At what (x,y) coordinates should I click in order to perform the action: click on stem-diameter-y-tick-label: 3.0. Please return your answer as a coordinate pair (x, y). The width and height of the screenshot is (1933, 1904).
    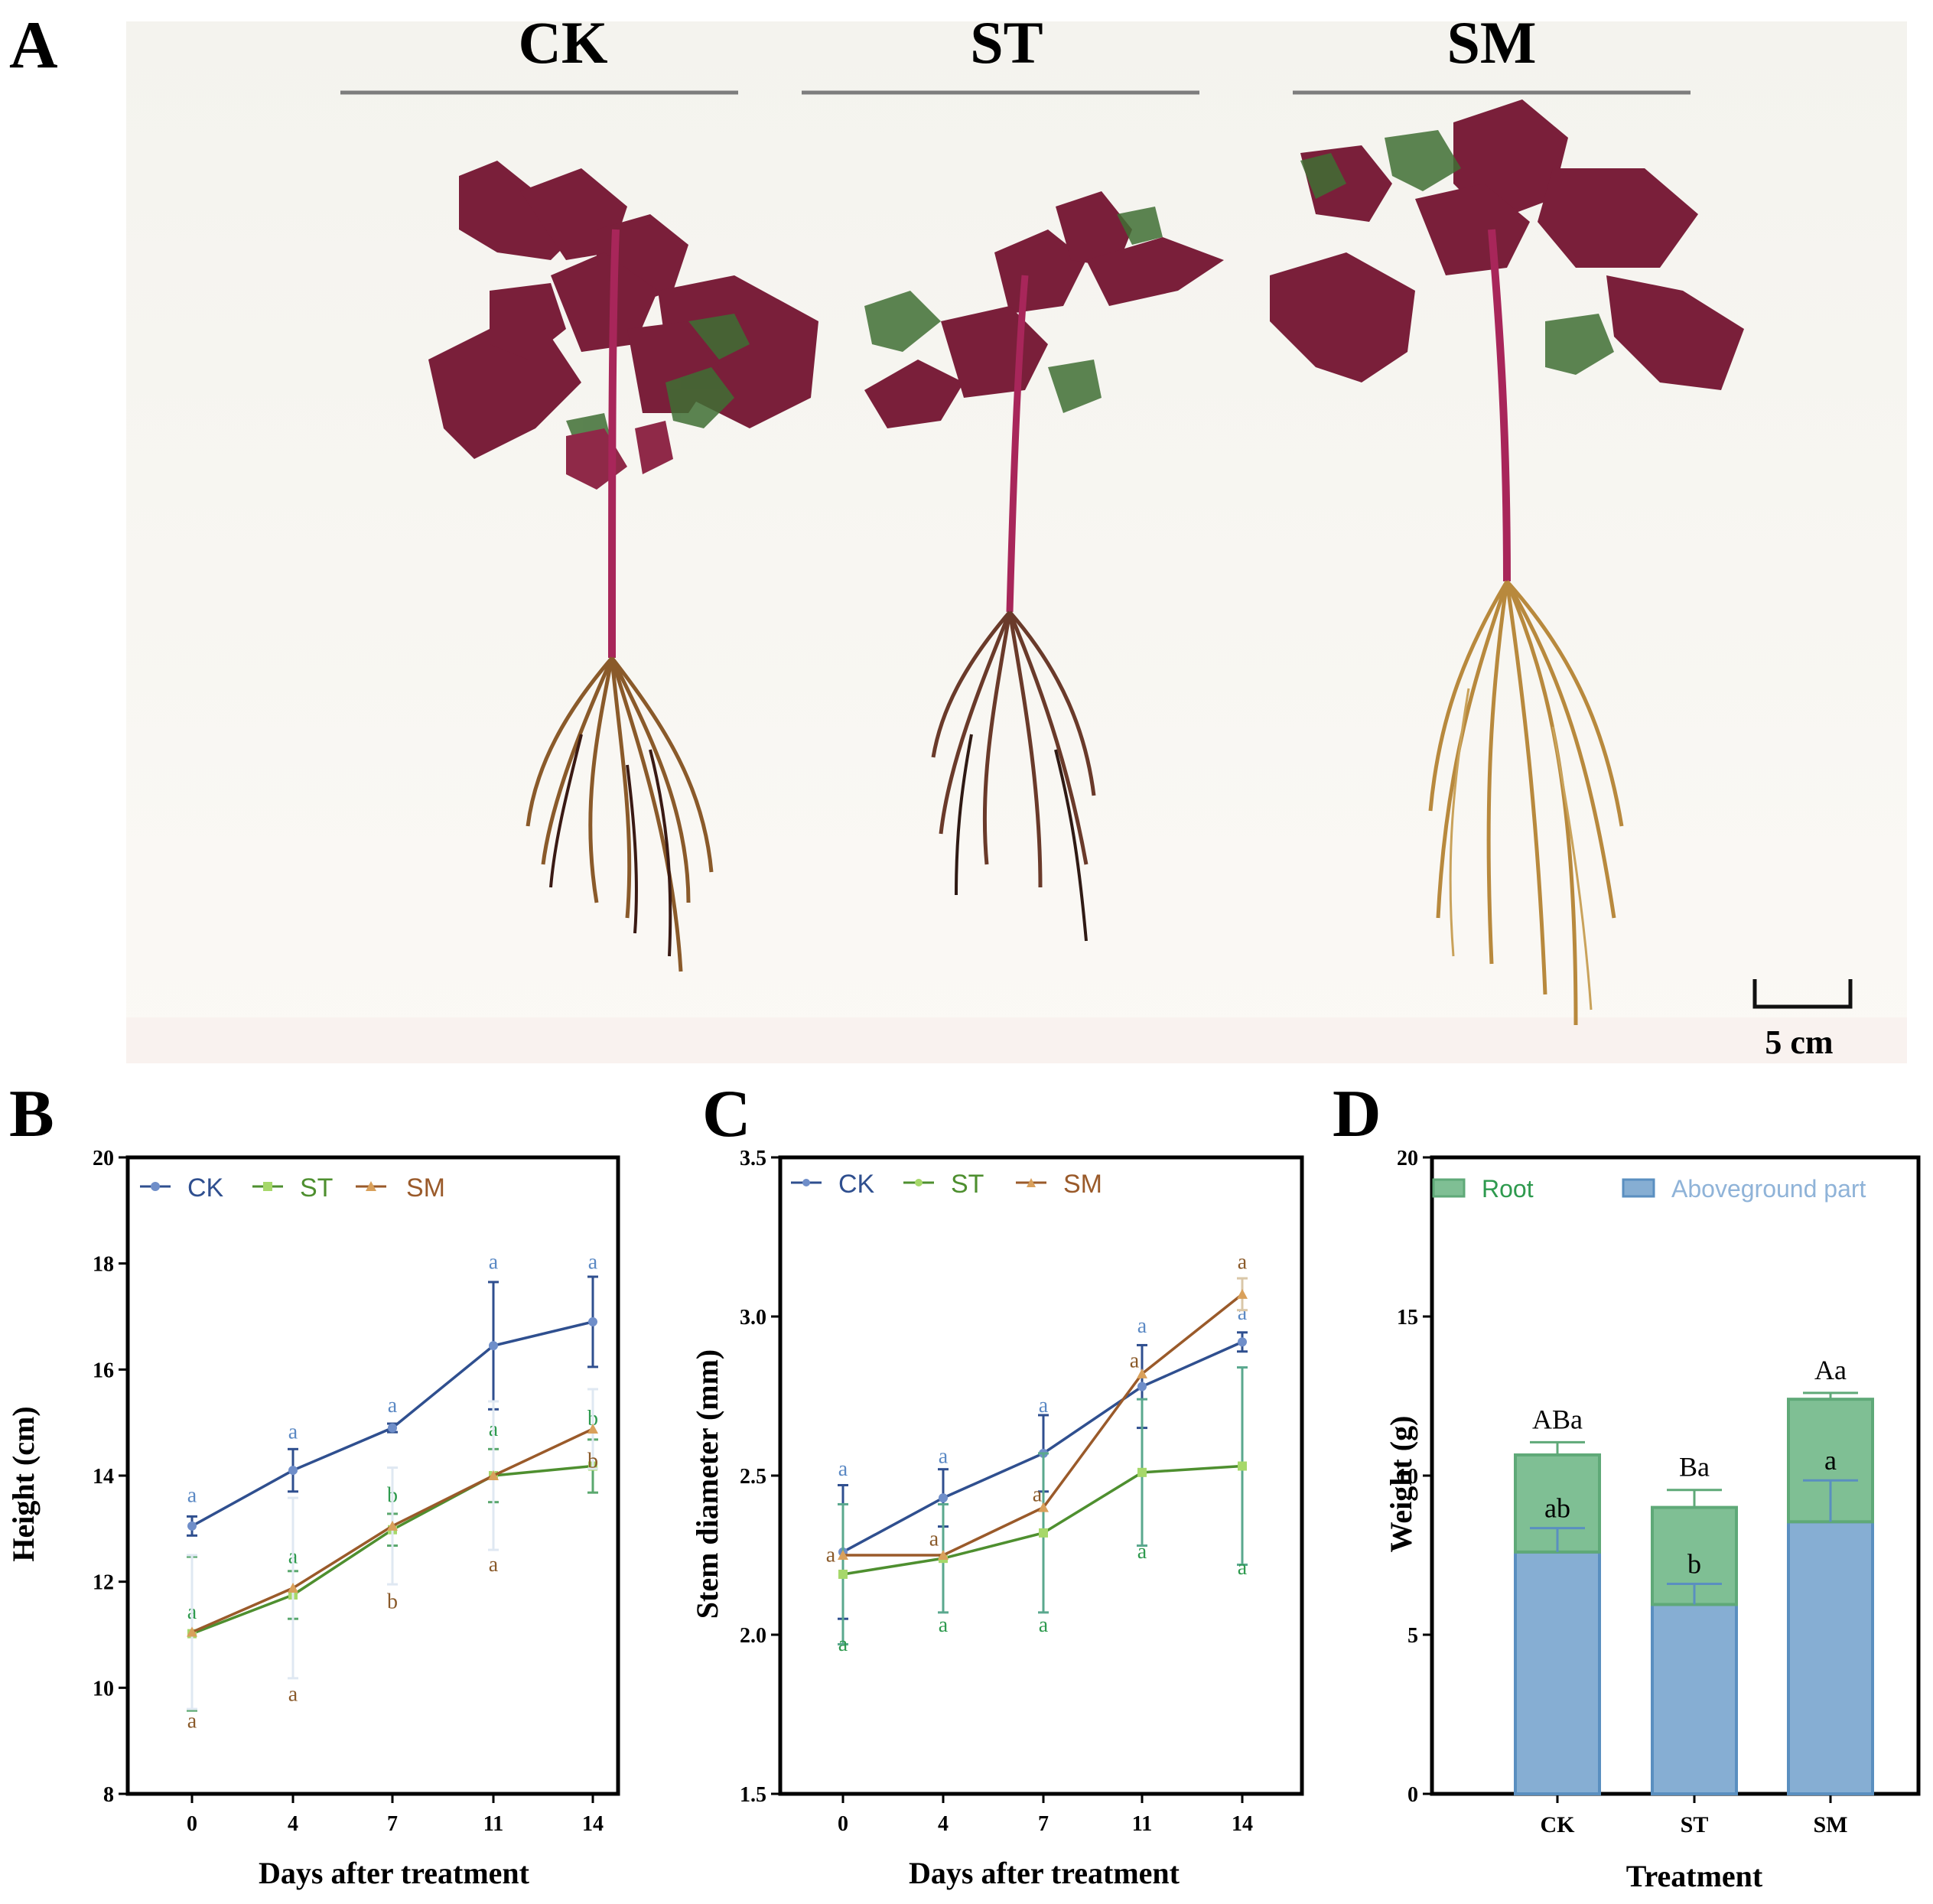
    Looking at the image, I should click on (753, 1318).